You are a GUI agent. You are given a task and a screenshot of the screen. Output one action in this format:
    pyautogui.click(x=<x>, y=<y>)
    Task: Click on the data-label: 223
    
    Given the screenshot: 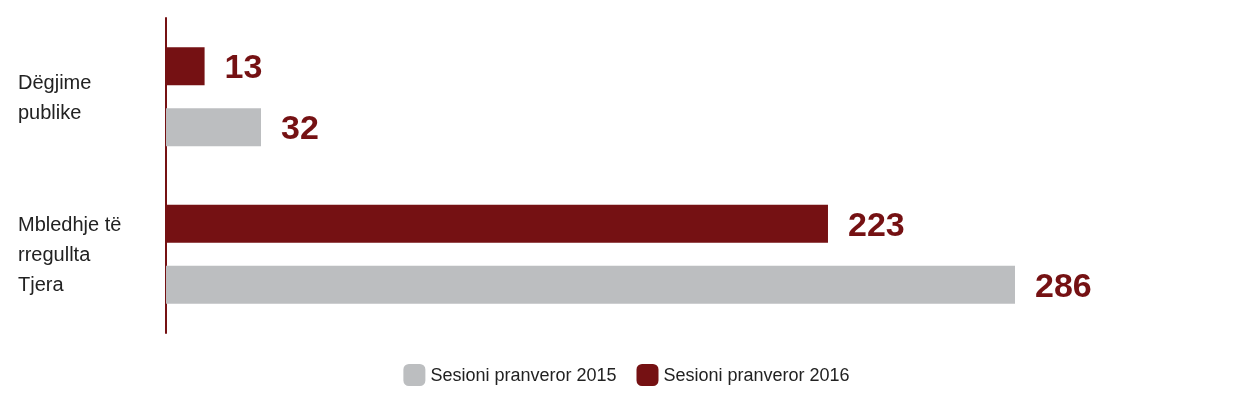 What is the action you would take?
    pyautogui.click(x=876, y=223)
    